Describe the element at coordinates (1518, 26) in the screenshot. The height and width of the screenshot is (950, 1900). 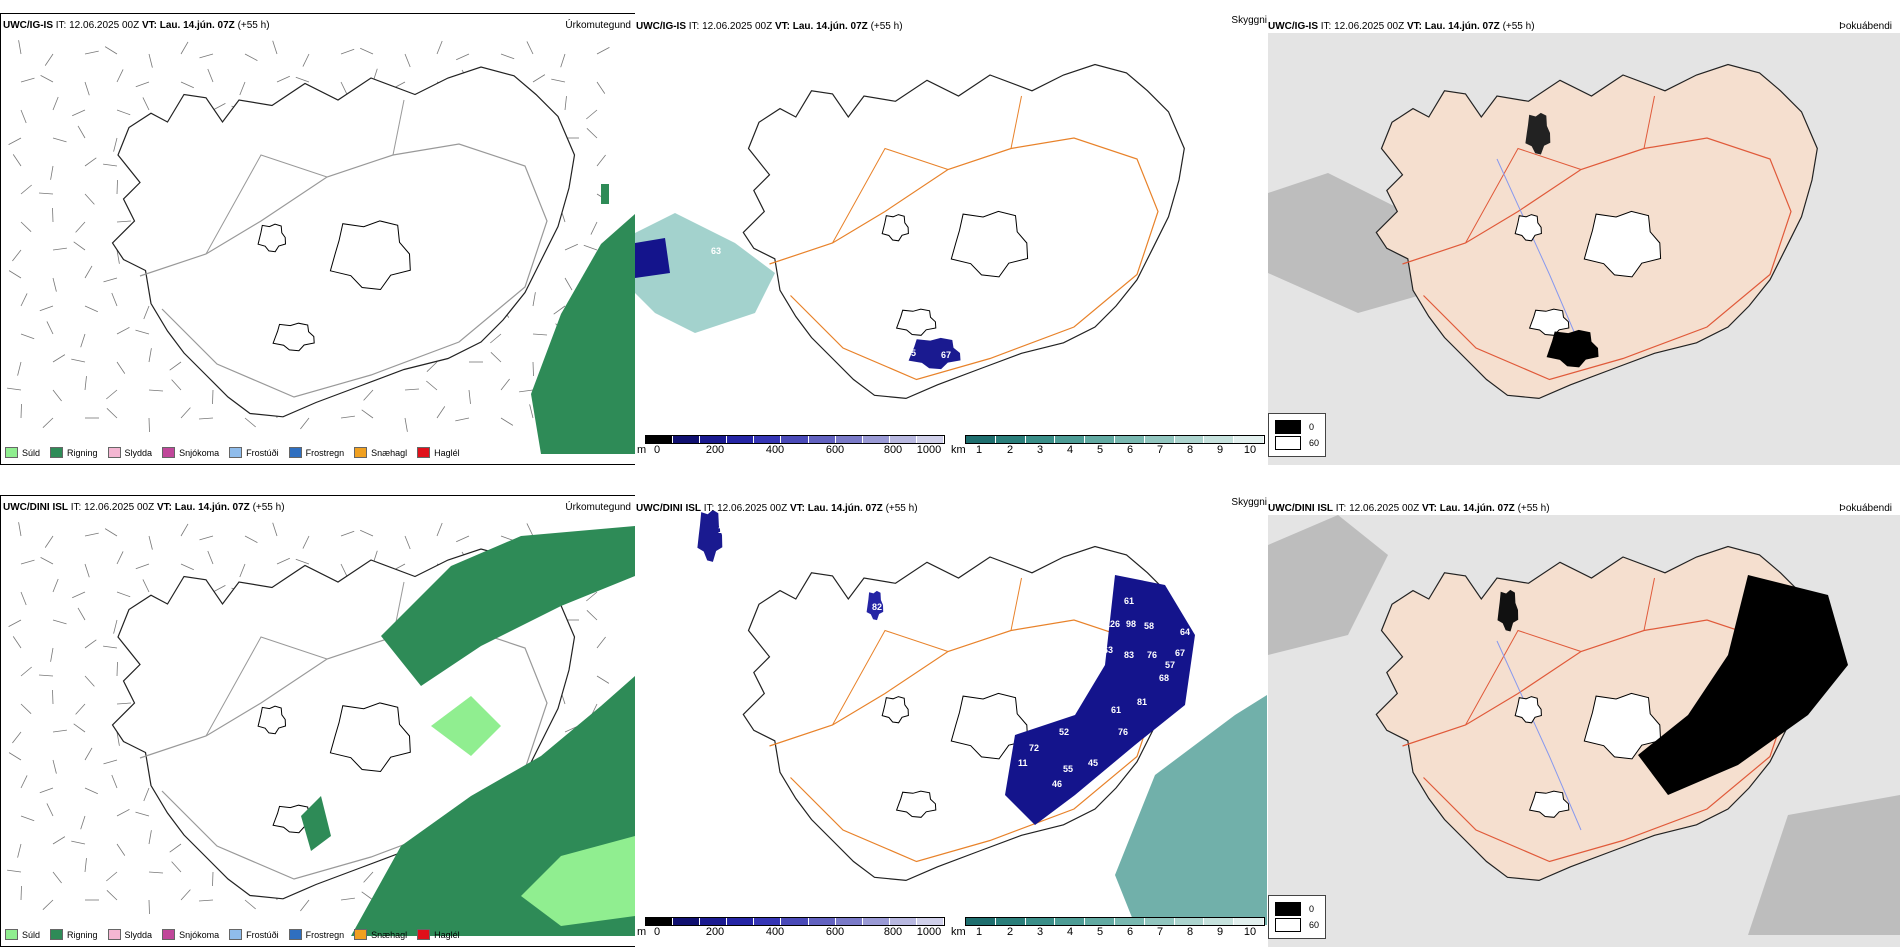
I see `lead-time: (+55 h)` at that location.